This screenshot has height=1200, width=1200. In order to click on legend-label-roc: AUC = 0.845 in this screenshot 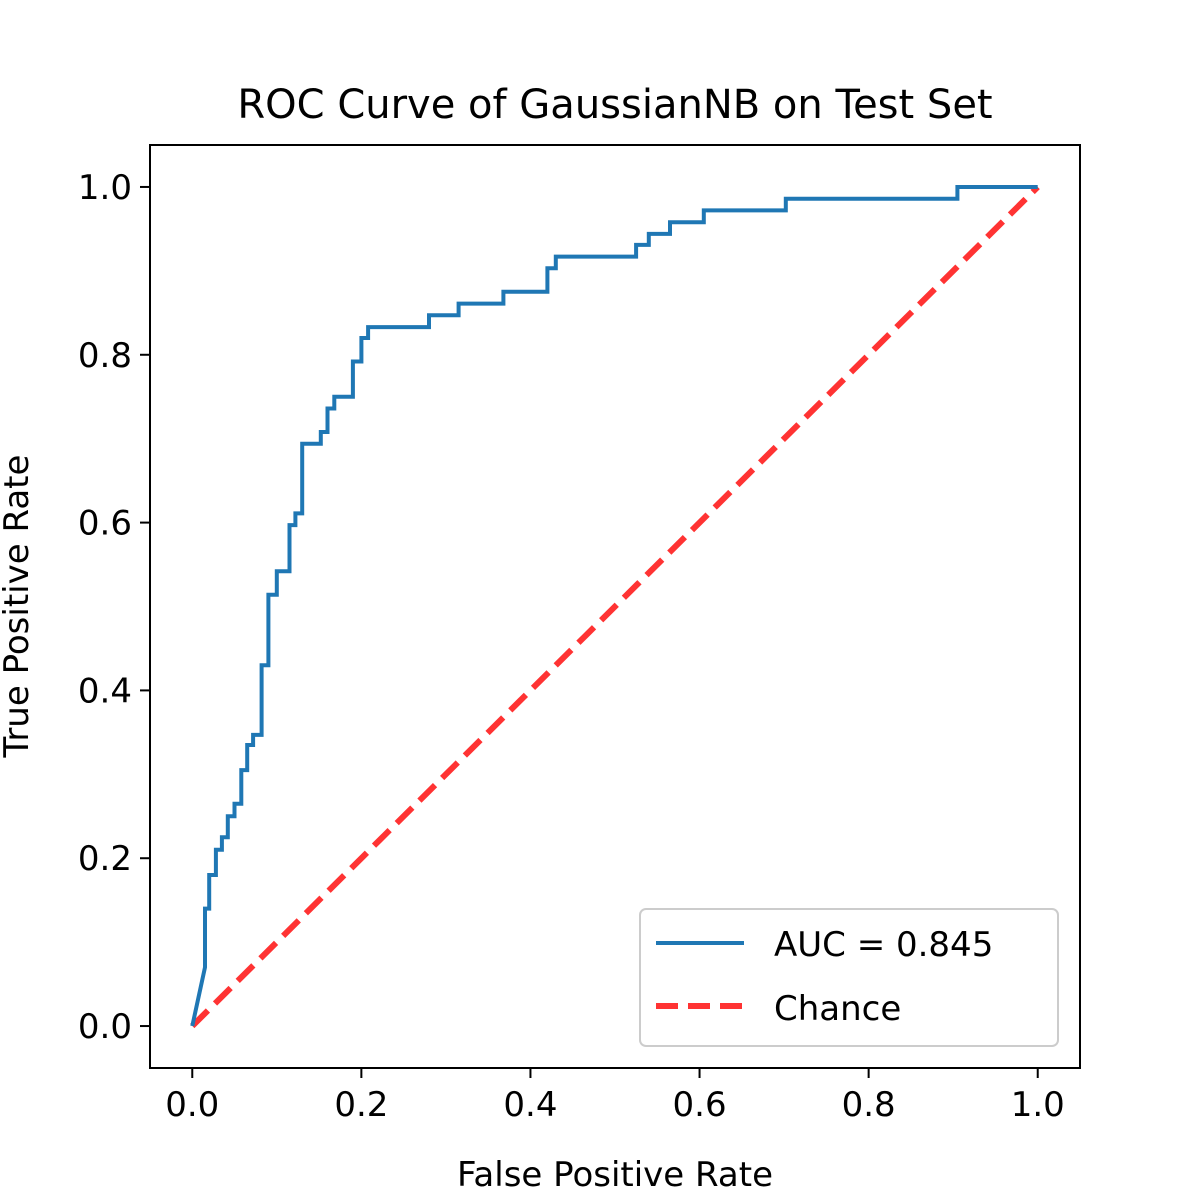, I will do `click(883, 945)`.